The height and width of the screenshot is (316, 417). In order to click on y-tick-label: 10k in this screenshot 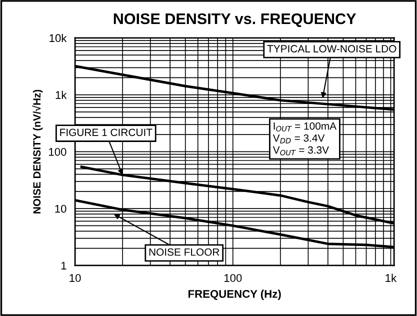, I will do `click(58, 38)`.